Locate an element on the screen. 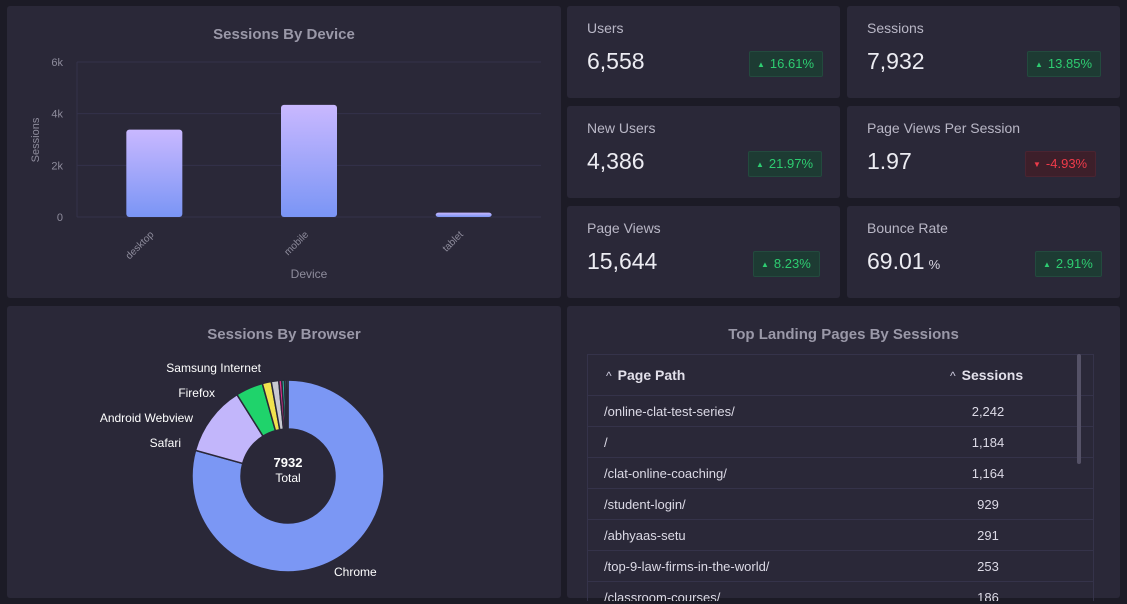  page-path-cell: / is located at coordinates (606, 442).